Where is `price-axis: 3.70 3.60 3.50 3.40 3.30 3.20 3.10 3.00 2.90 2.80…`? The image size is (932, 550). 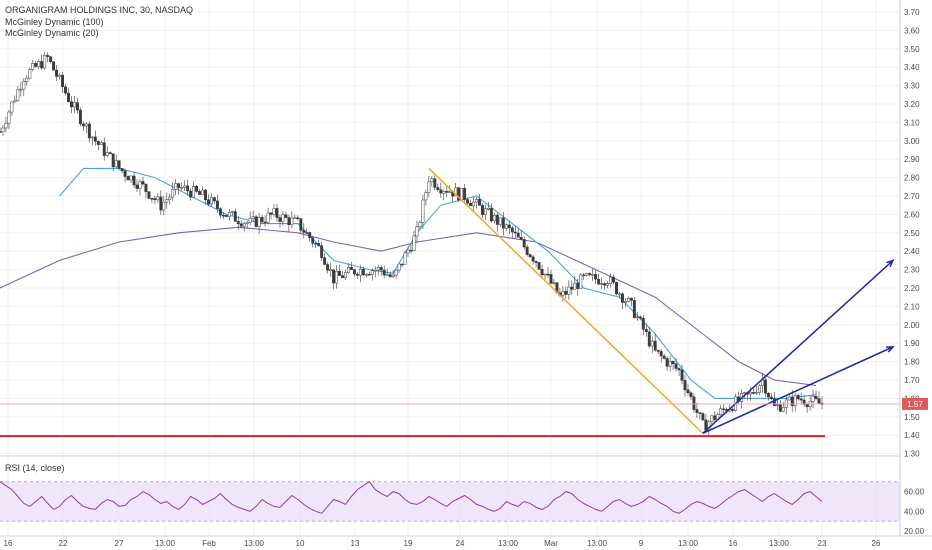
price-axis: 3.70 3.60 3.50 3.40 3.30 3.20 3.10 3.00 2.90 2.80… is located at coordinates (912, 233).